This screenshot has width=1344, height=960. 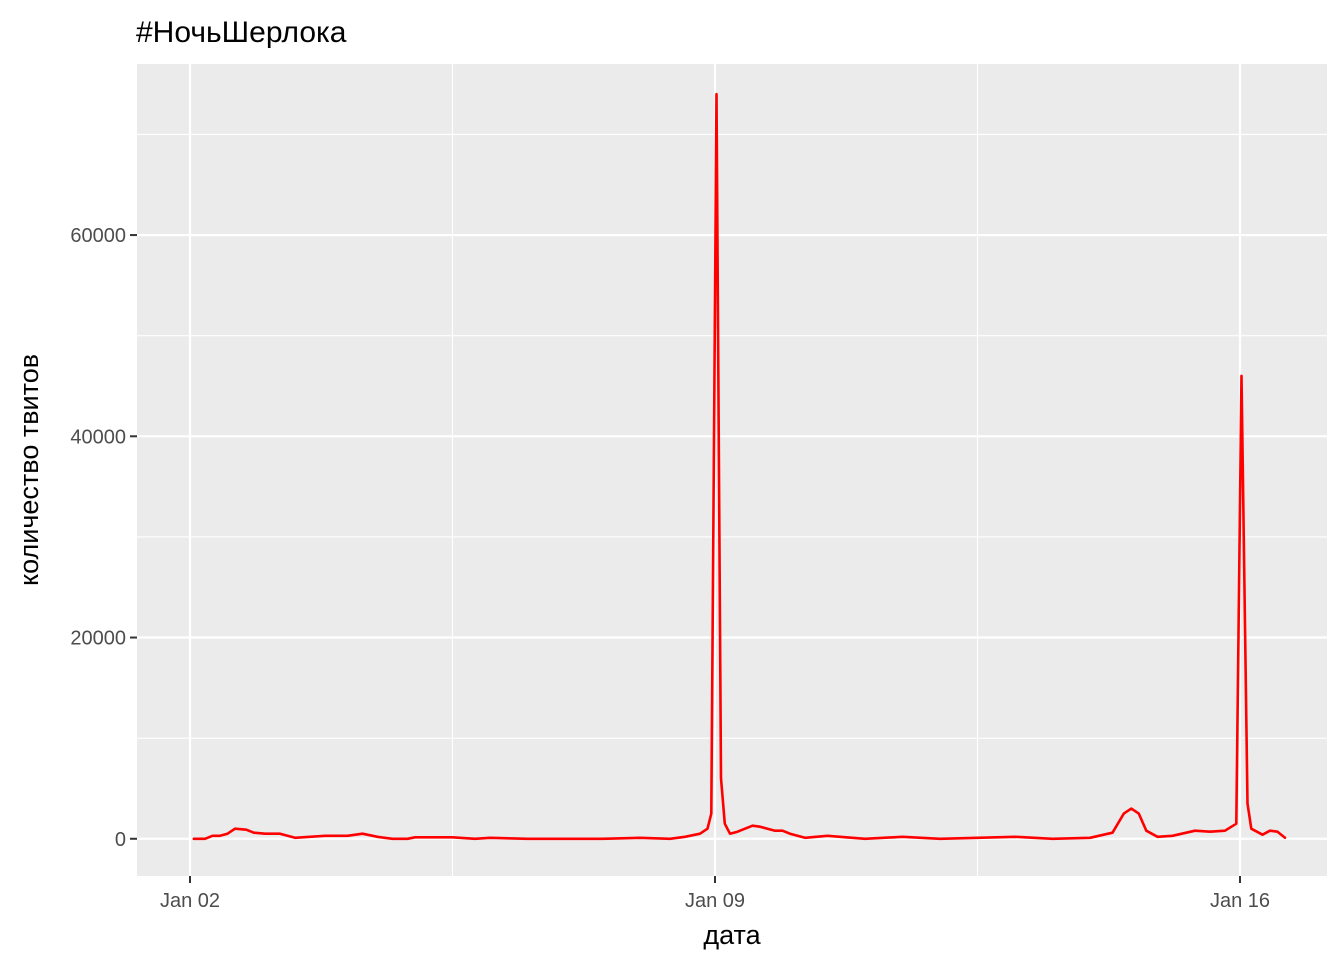 I want to click on x-tick-label: Jan 02, so click(x=190, y=901).